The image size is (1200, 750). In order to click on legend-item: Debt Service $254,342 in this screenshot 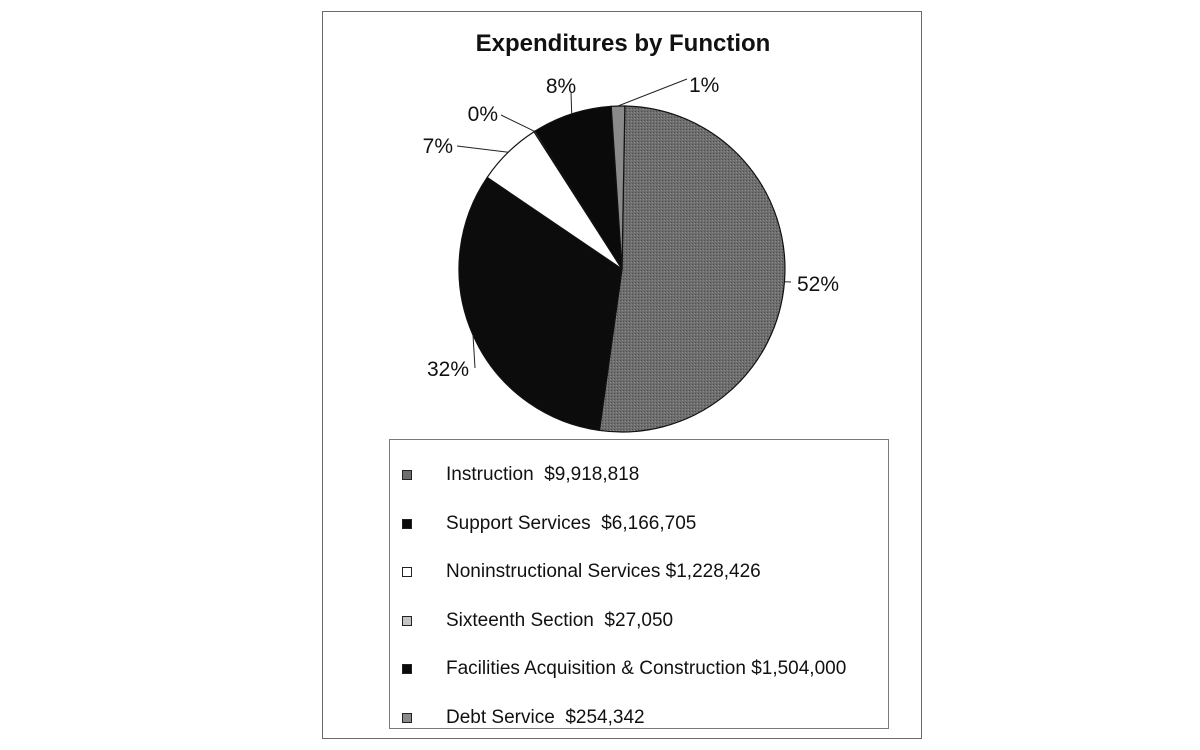, I will do `click(639, 719)`.